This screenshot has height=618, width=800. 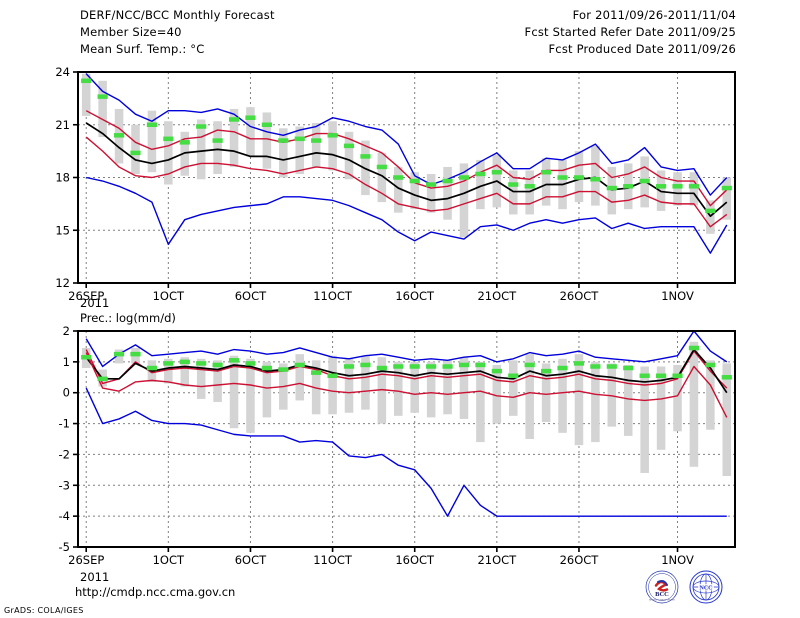 What do you see at coordinates (64, 485) in the screenshot?
I see `y-tick-label: -3` at bounding box center [64, 485].